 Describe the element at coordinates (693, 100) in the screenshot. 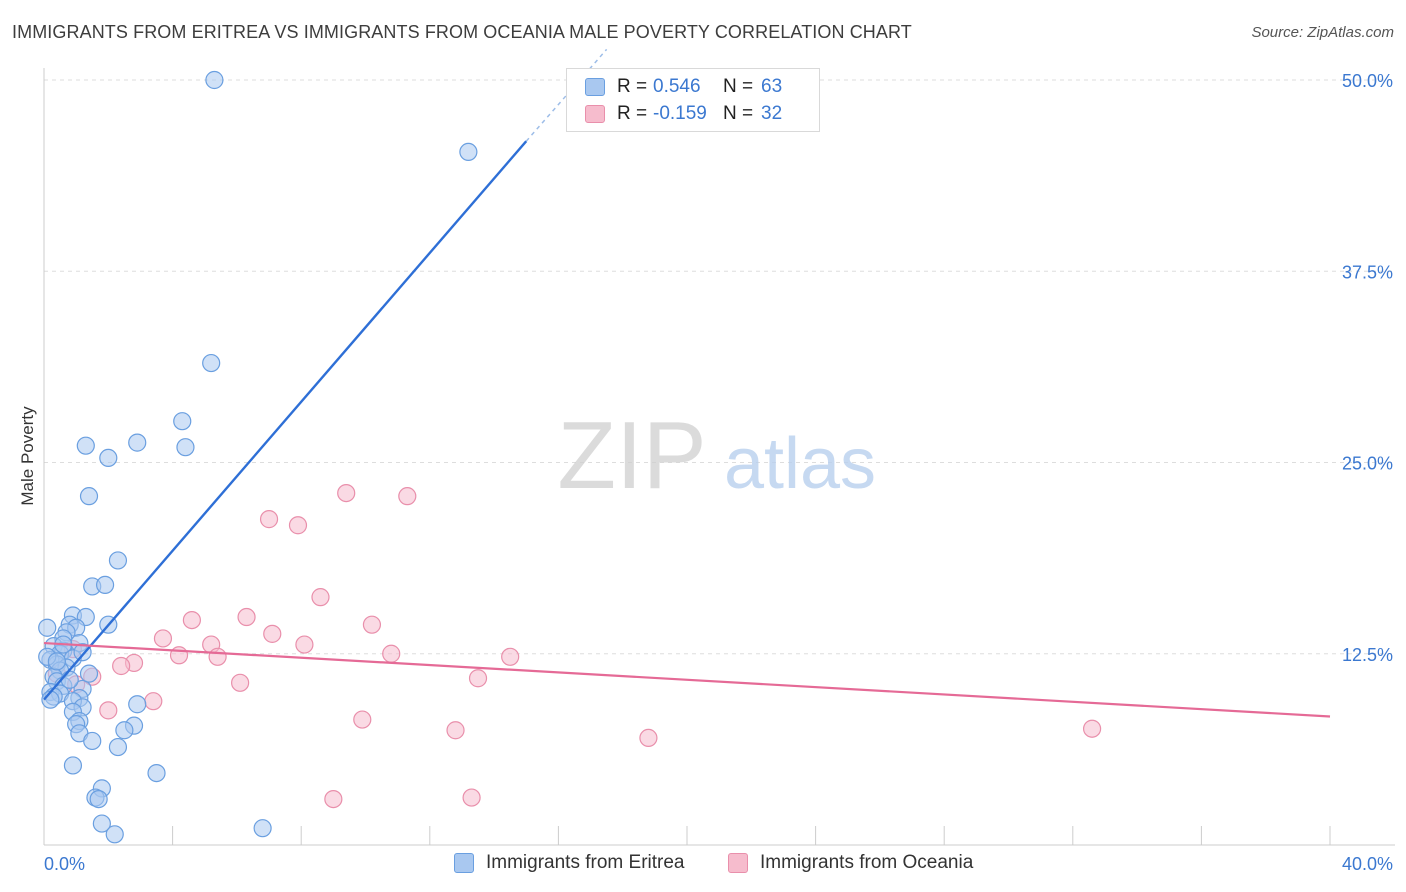

I see `stats-legend: R = 0.546 N = 63 R = -0.159 N = 32` at that location.